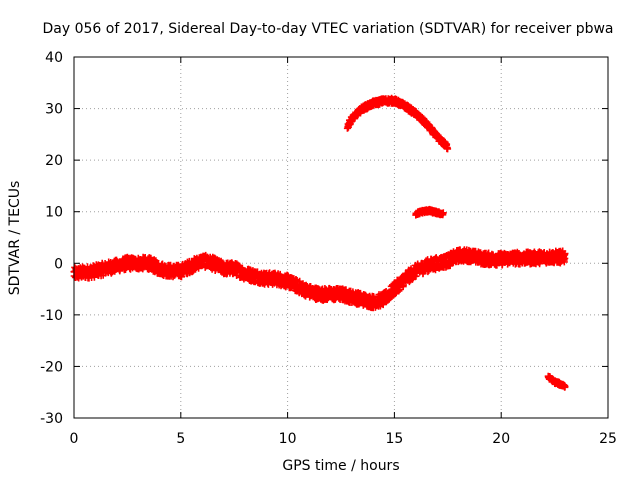 Image resolution: width=640 pixels, height=480 pixels. What do you see at coordinates (501, 439) in the screenshot?
I see `x-tick-label: 20` at bounding box center [501, 439].